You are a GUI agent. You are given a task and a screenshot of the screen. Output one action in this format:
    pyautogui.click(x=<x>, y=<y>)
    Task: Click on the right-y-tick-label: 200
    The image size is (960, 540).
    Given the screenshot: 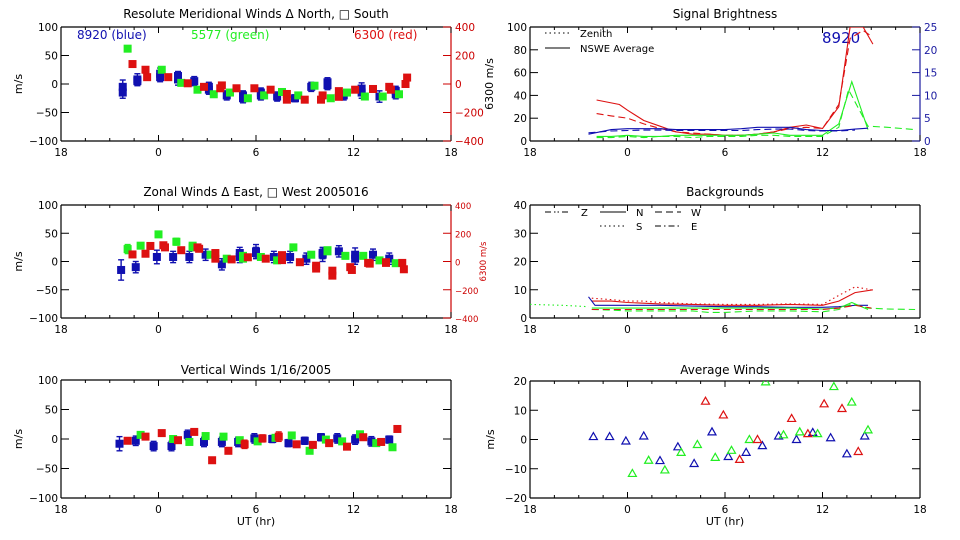 What is the action you would take?
    pyautogui.click(x=465, y=57)
    